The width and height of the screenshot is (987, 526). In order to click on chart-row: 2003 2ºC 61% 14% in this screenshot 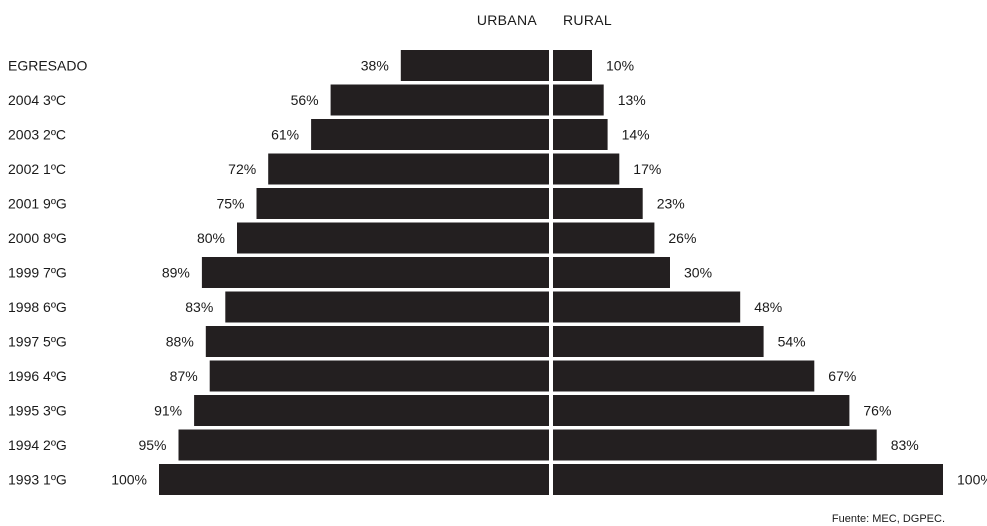, I will do `click(329, 134)`.